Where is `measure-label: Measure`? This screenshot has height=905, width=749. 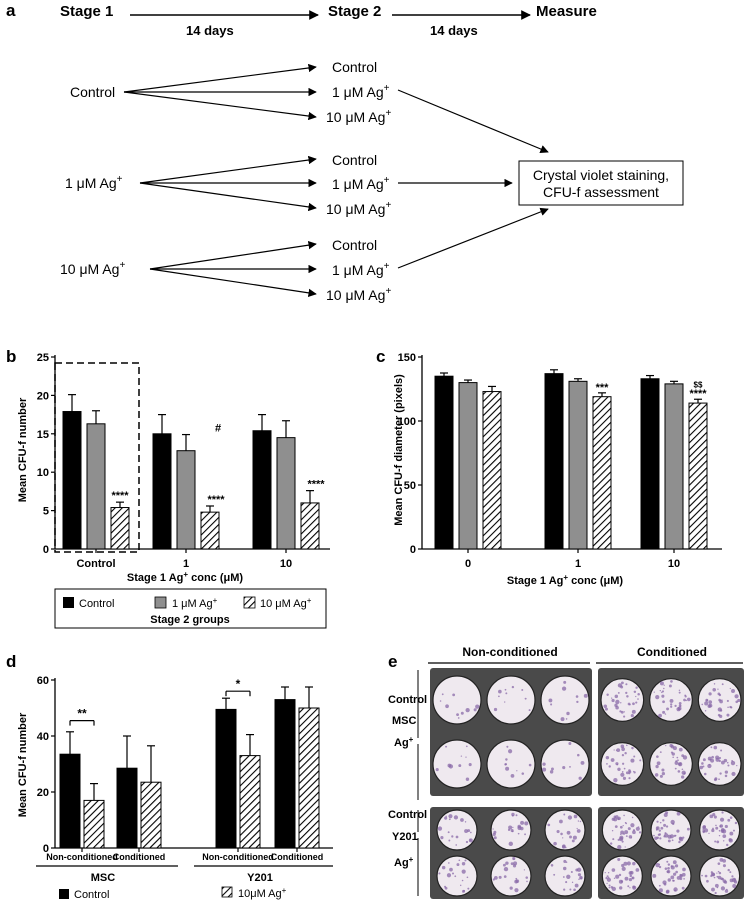 measure-label: Measure is located at coordinates (566, 11).